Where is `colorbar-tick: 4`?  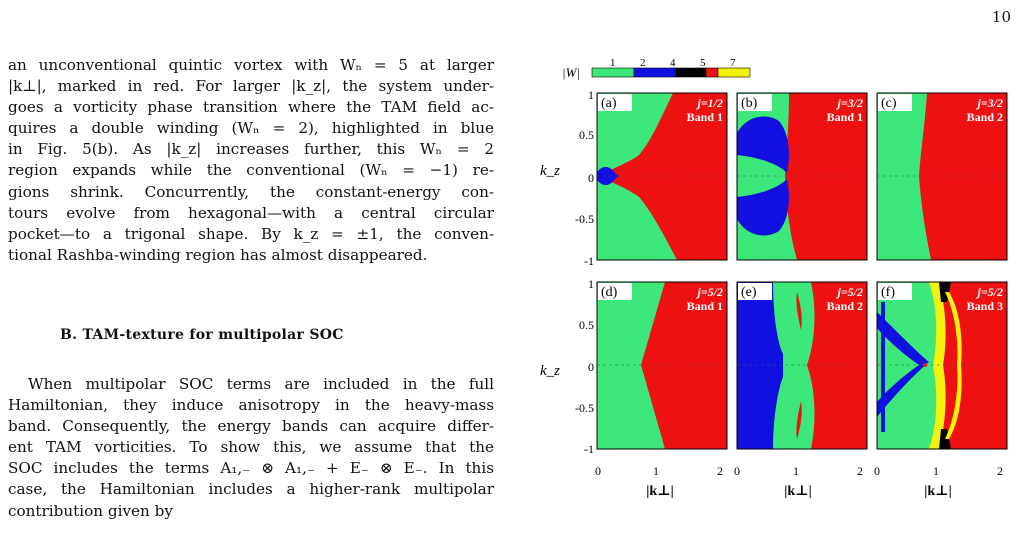 colorbar-tick: 4 is located at coordinates (673, 63).